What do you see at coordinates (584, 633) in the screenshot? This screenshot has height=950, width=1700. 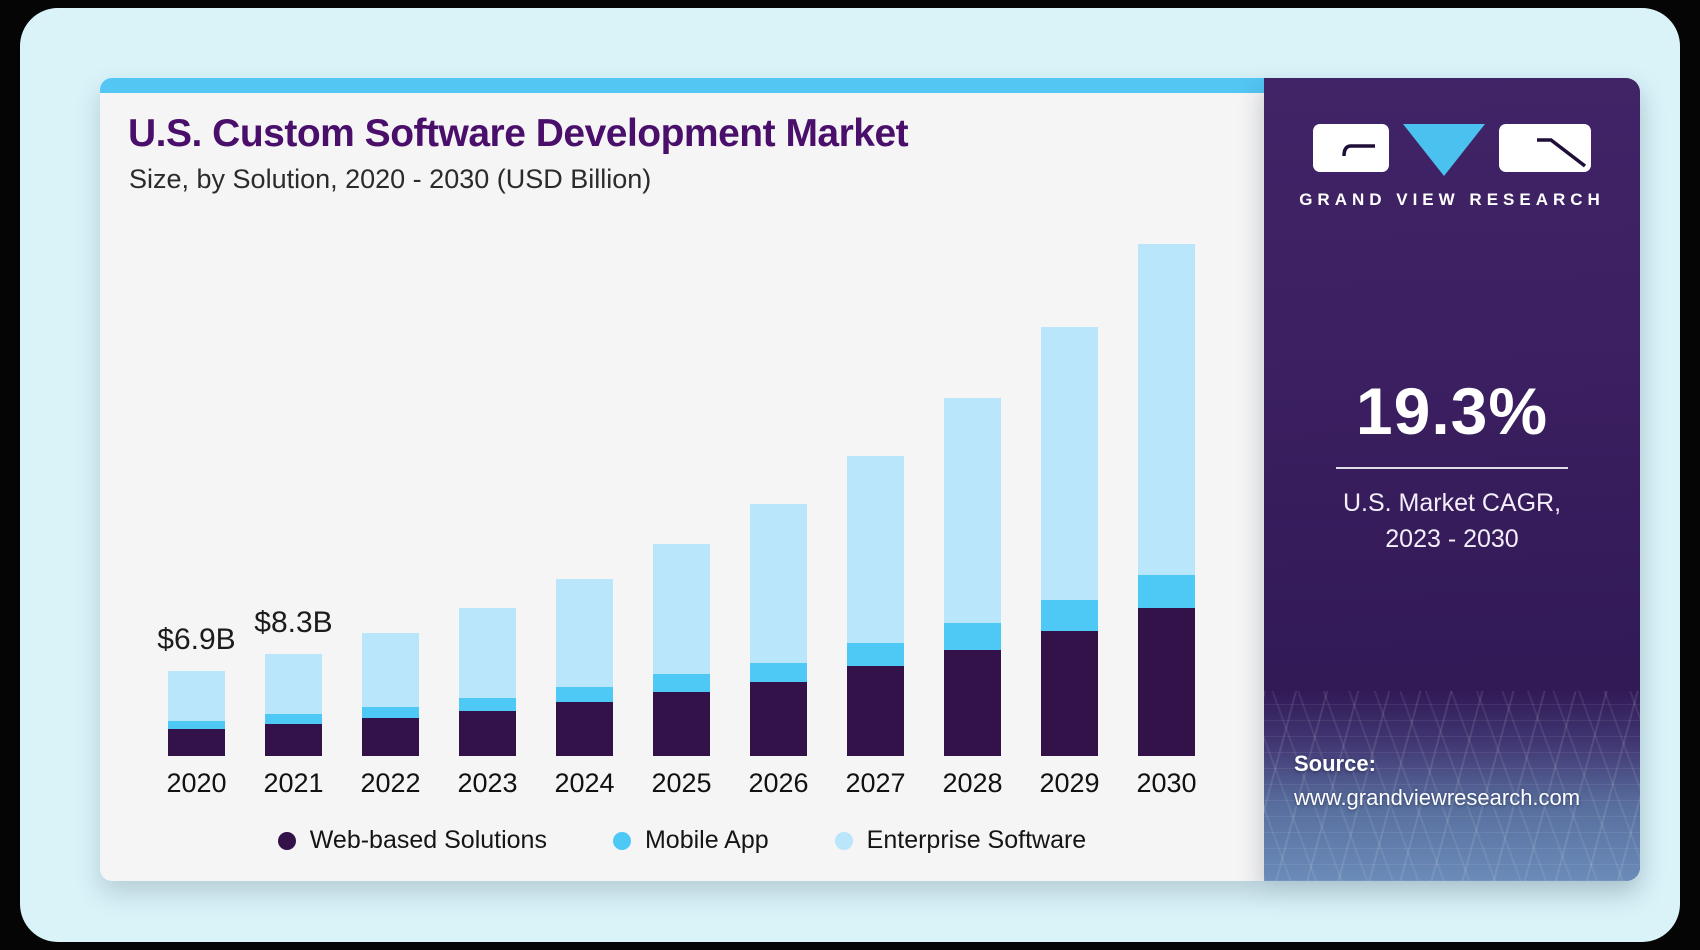 I see `bar-segment-enterprise-software-2024` at bounding box center [584, 633].